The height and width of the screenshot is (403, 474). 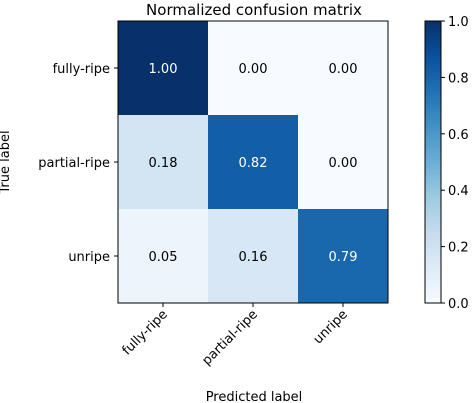 What do you see at coordinates (458, 304) in the screenshot?
I see `colorbar-tick-label: 0.0` at bounding box center [458, 304].